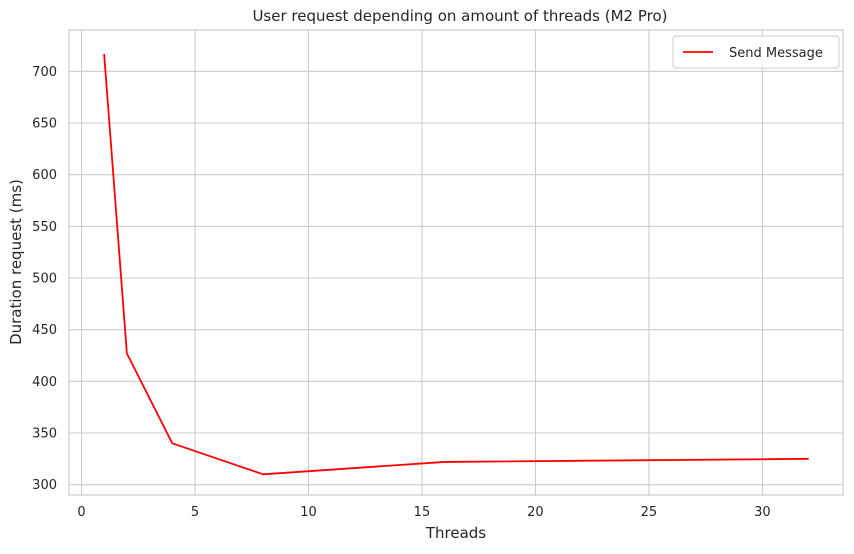 The width and height of the screenshot is (854, 554). Describe the element at coordinates (762, 512) in the screenshot. I see `x-tick-label: 30` at that location.